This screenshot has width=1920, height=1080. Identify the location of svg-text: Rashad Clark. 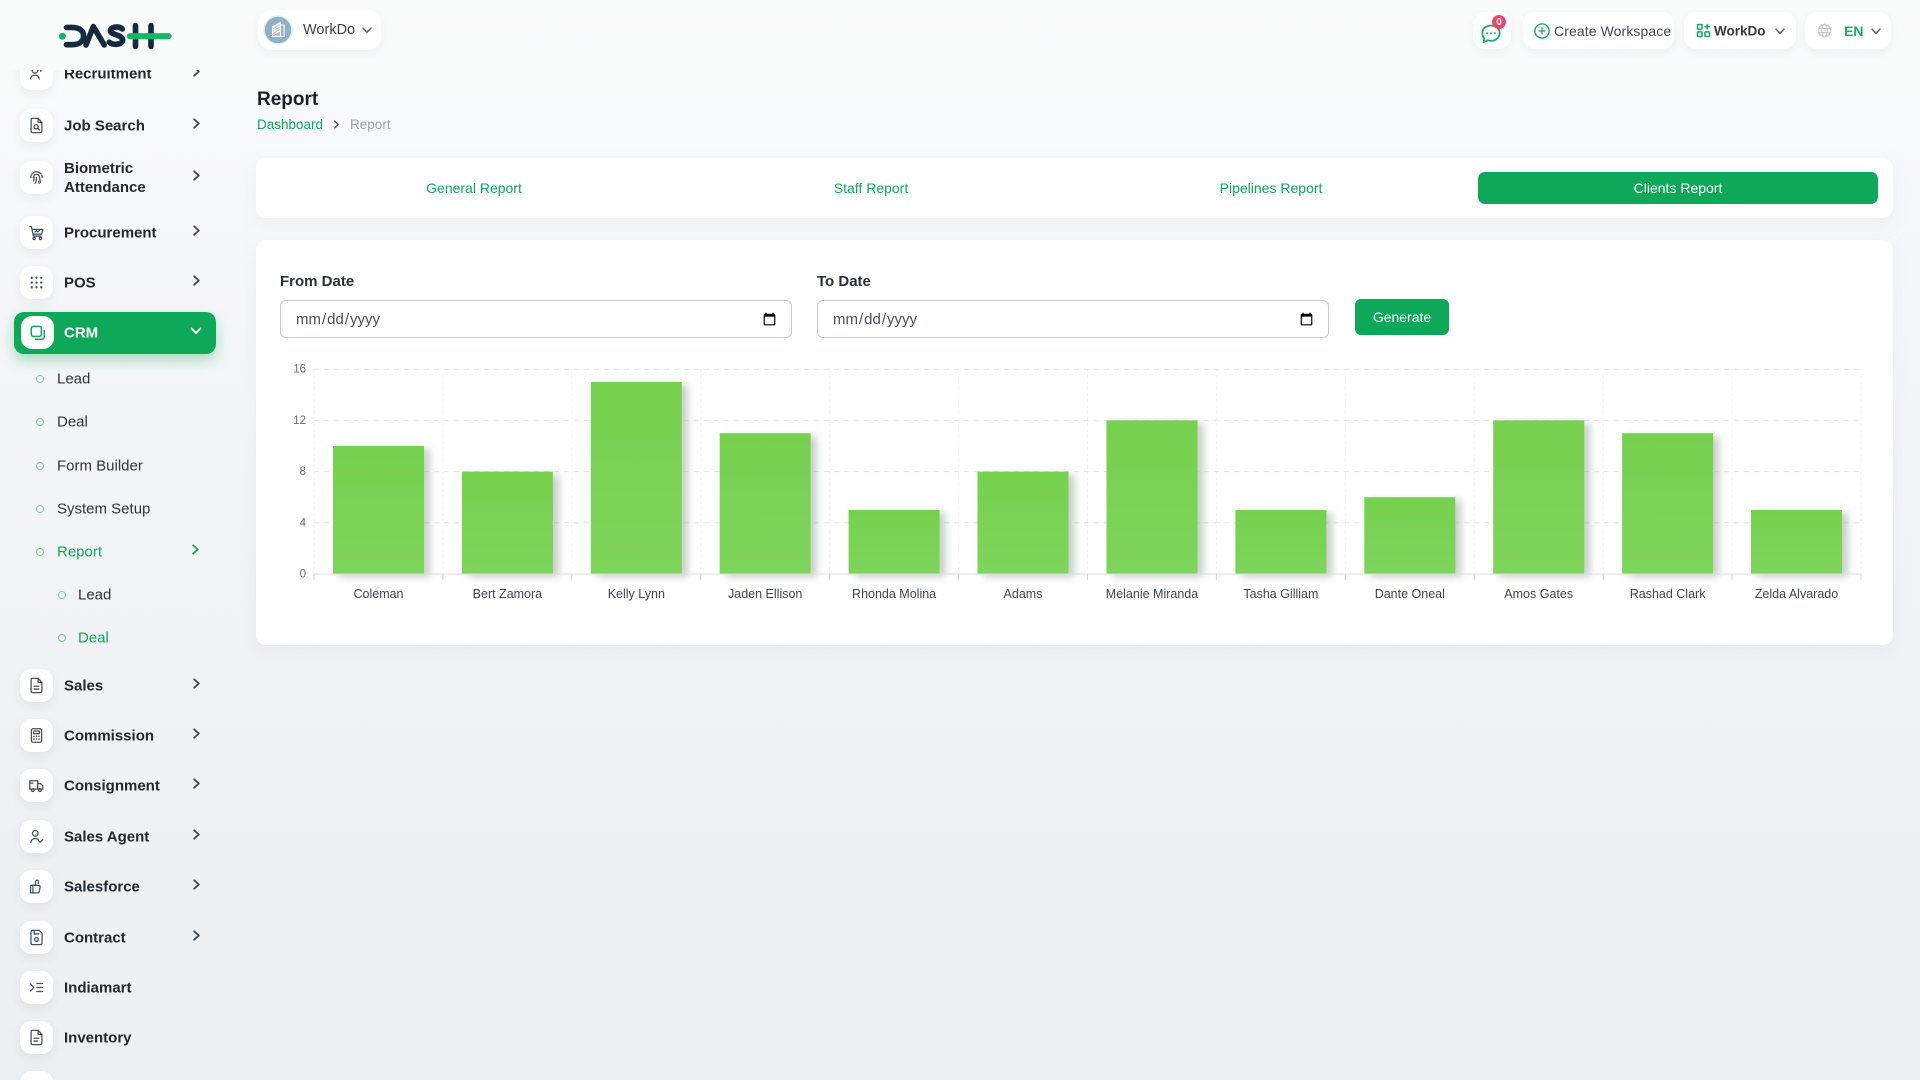
(1668, 594).